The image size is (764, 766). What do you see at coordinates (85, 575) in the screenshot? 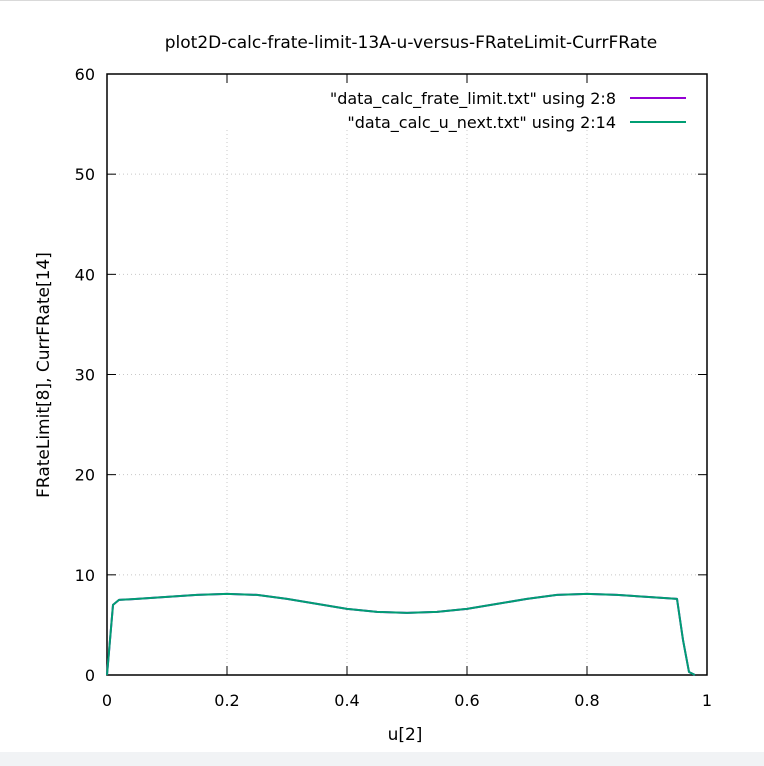
I see `y-tick-label: 10` at bounding box center [85, 575].